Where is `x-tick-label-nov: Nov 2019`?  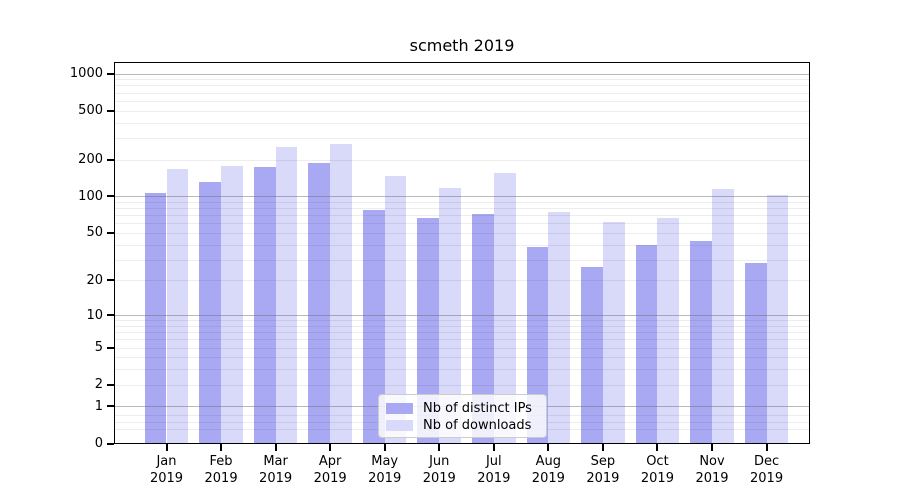
x-tick-label-nov: Nov 2019 is located at coordinates (712, 469).